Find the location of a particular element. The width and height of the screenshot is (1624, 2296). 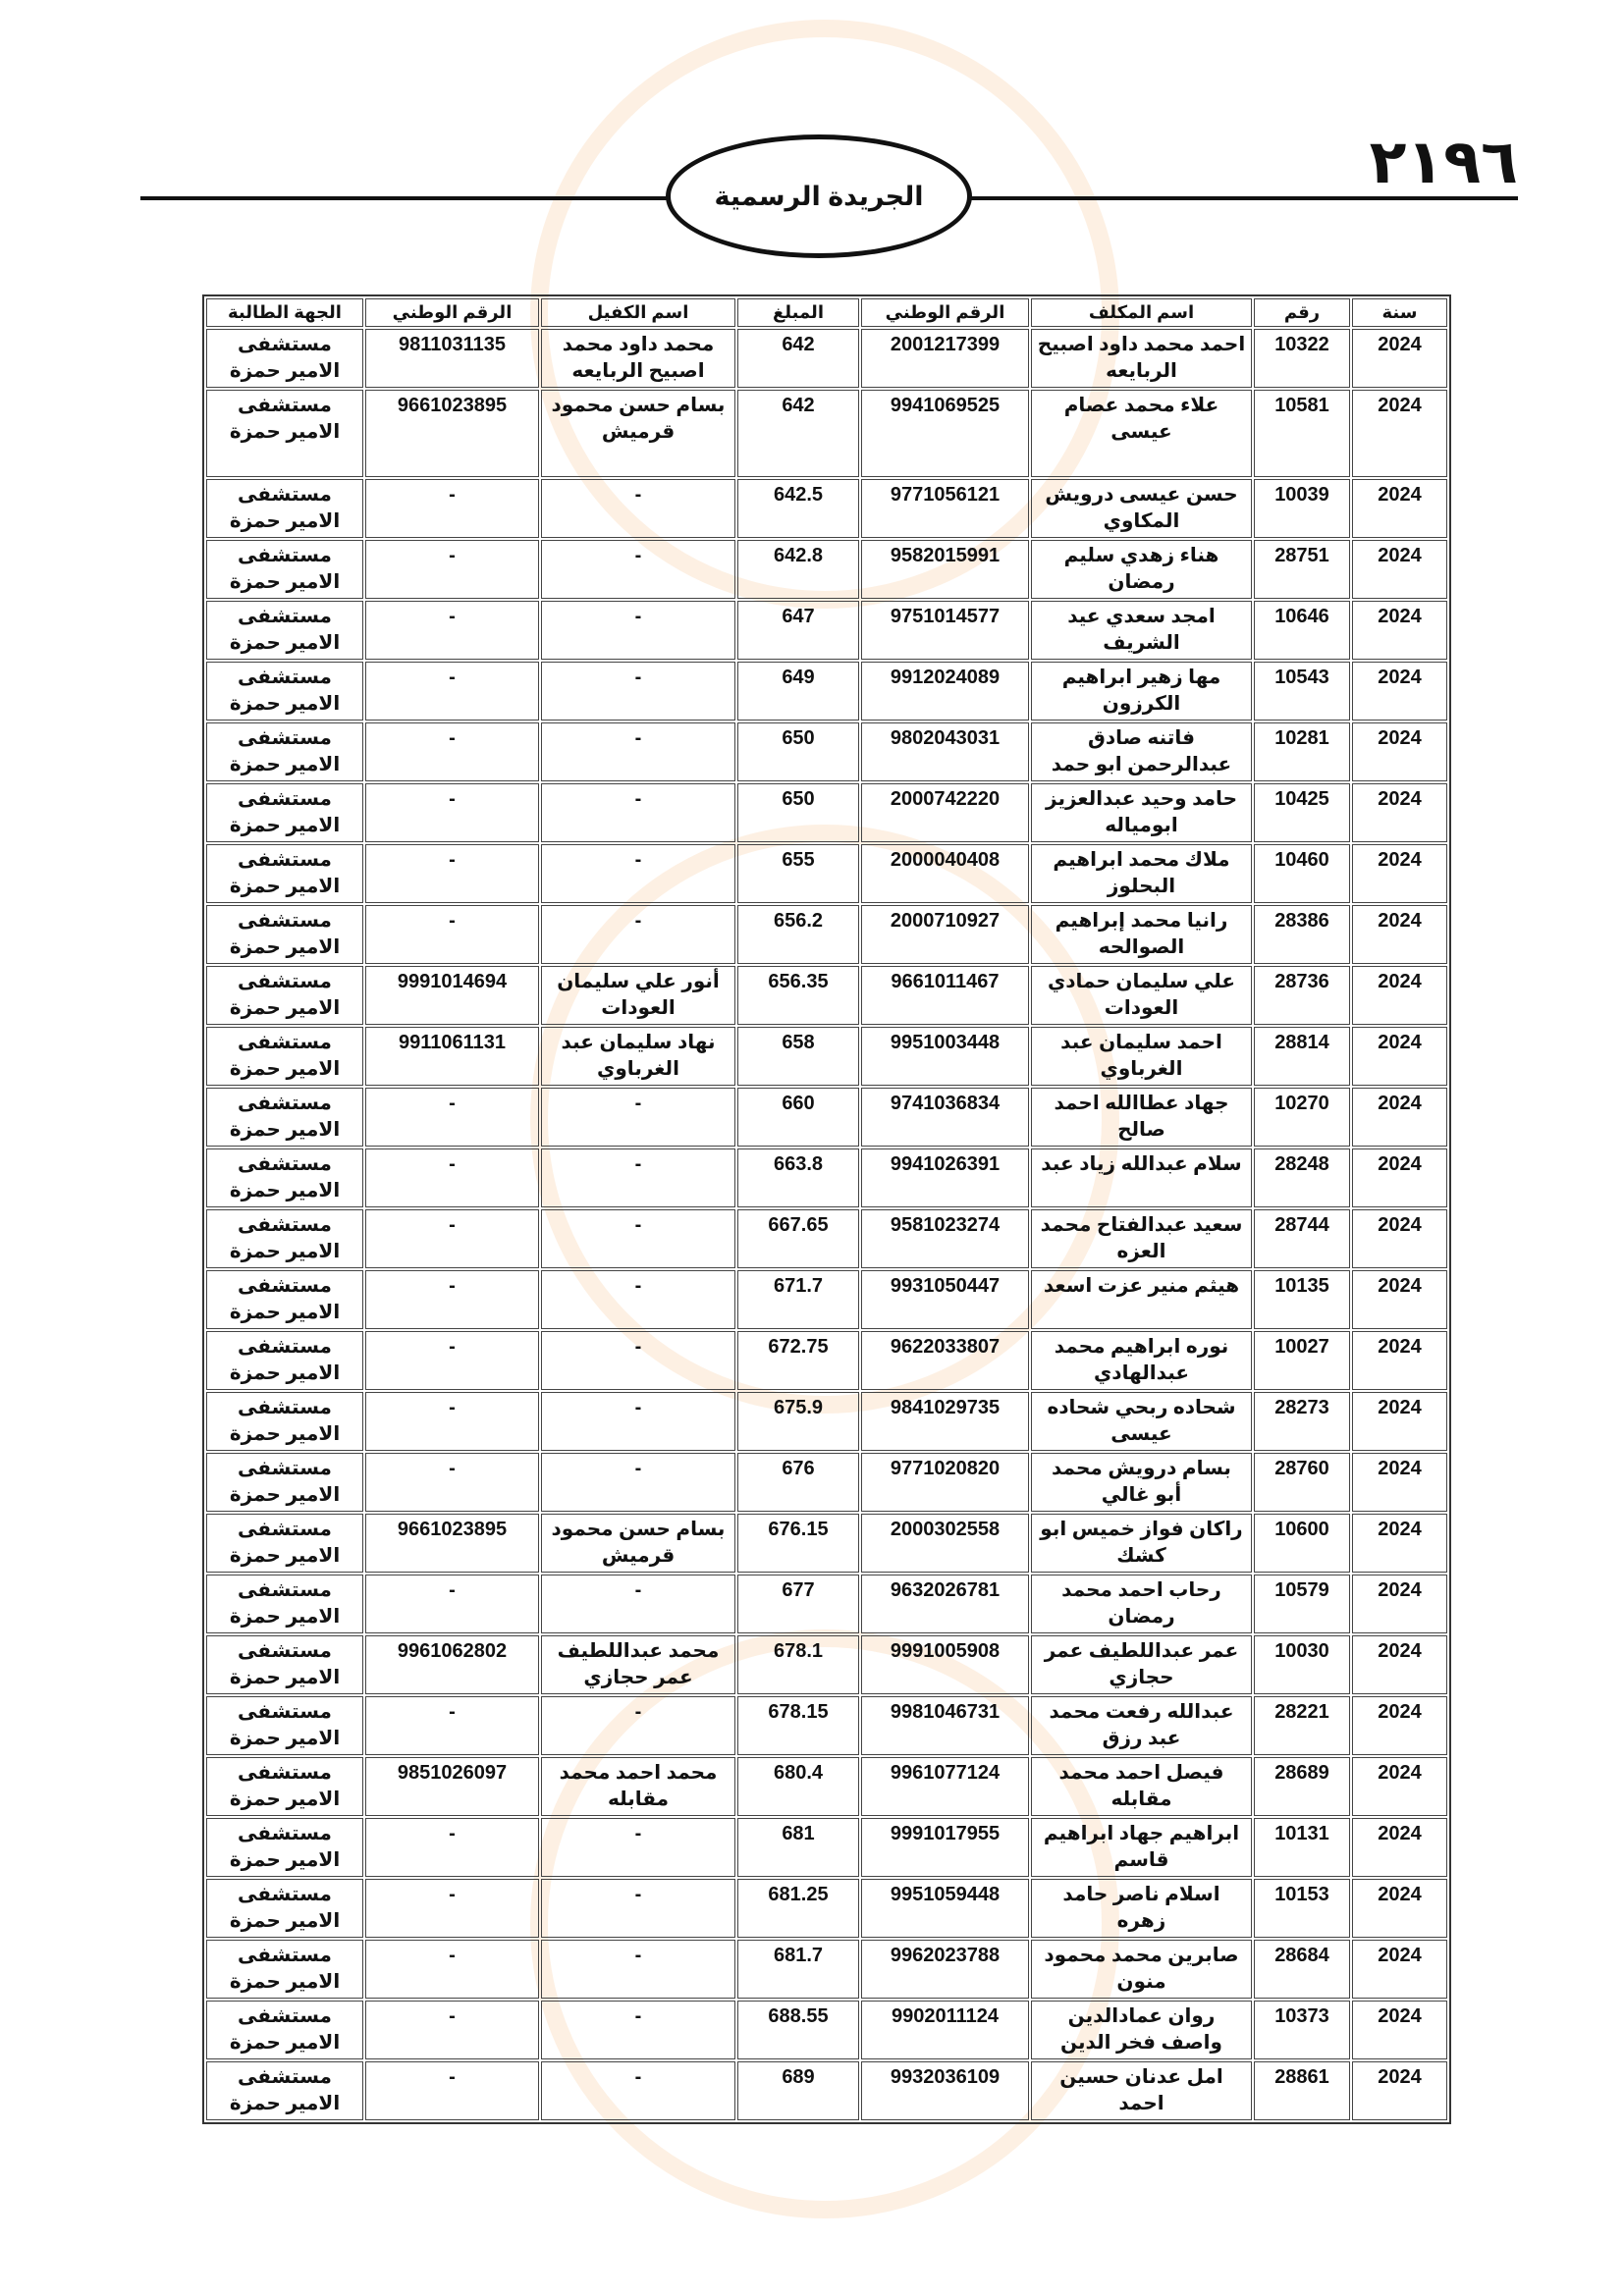

cell-national-id: 2000710927 is located at coordinates (945, 934).